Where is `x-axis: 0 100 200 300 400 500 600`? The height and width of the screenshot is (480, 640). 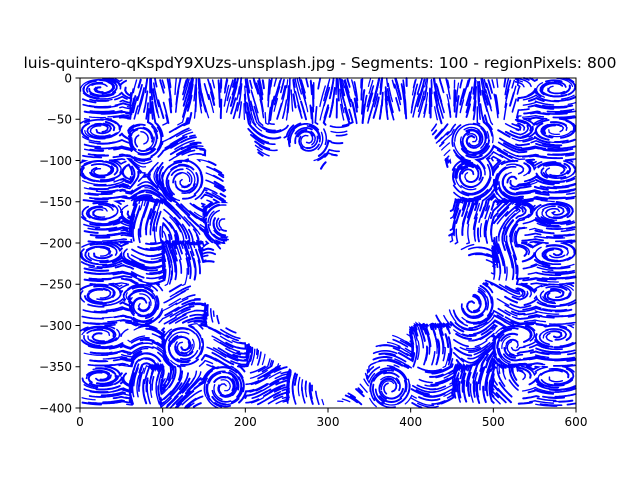
x-axis: 0 100 200 300 400 500 600 is located at coordinates (331, 418).